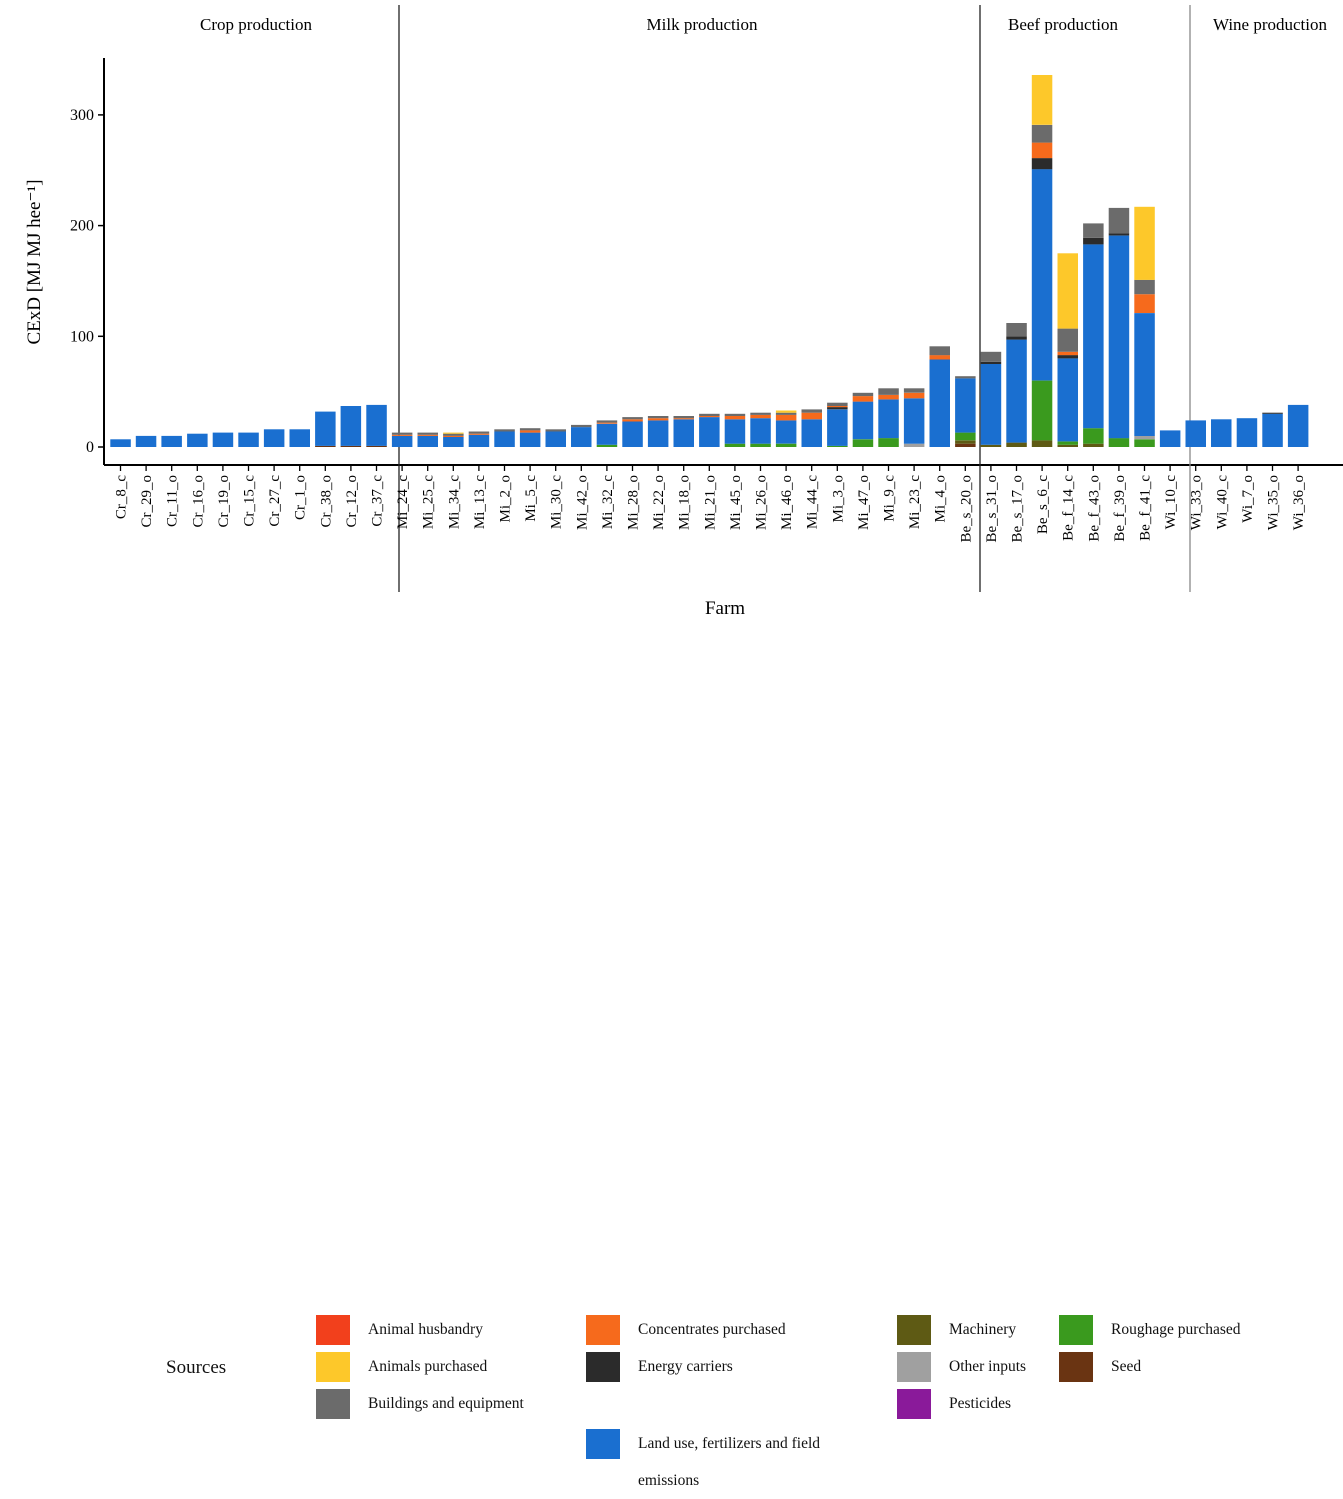 This screenshot has height=1499, width=1343. What do you see at coordinates (1274, 502) in the screenshot?
I see `x-tick-label: Wi_35_o` at bounding box center [1274, 502].